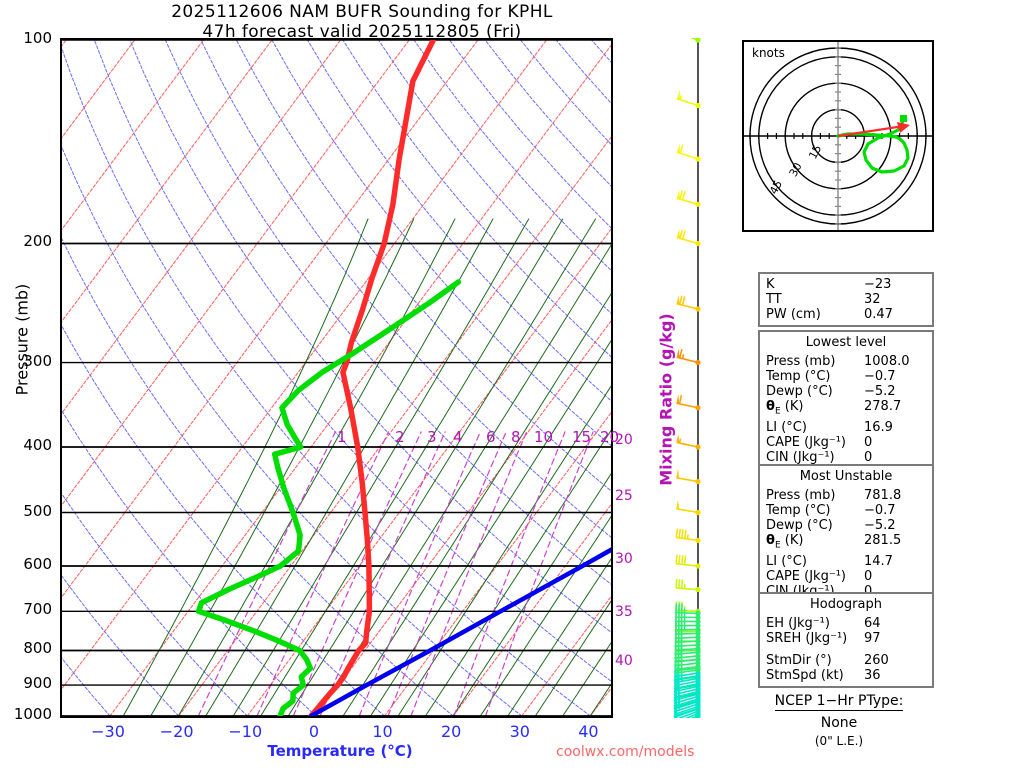 The height and width of the screenshot is (768, 1024). I want to click on ptype-header: NCEP 1−Hr PType:, so click(839, 702).